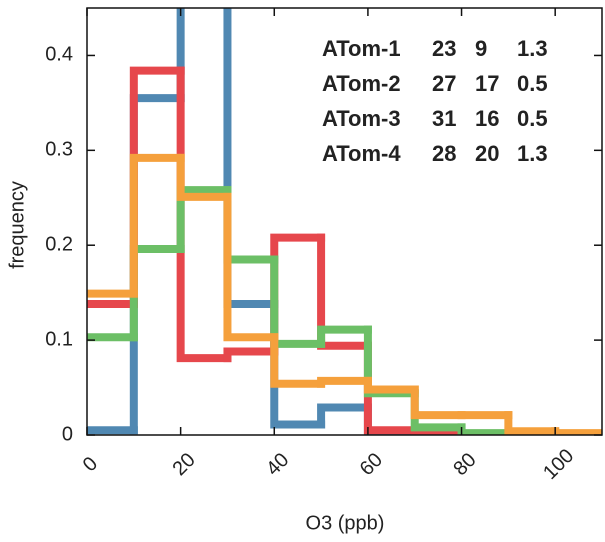 The width and height of the screenshot is (605, 542). Describe the element at coordinates (59, 55) in the screenshot. I see `y-tick-label: 0.4` at that location.